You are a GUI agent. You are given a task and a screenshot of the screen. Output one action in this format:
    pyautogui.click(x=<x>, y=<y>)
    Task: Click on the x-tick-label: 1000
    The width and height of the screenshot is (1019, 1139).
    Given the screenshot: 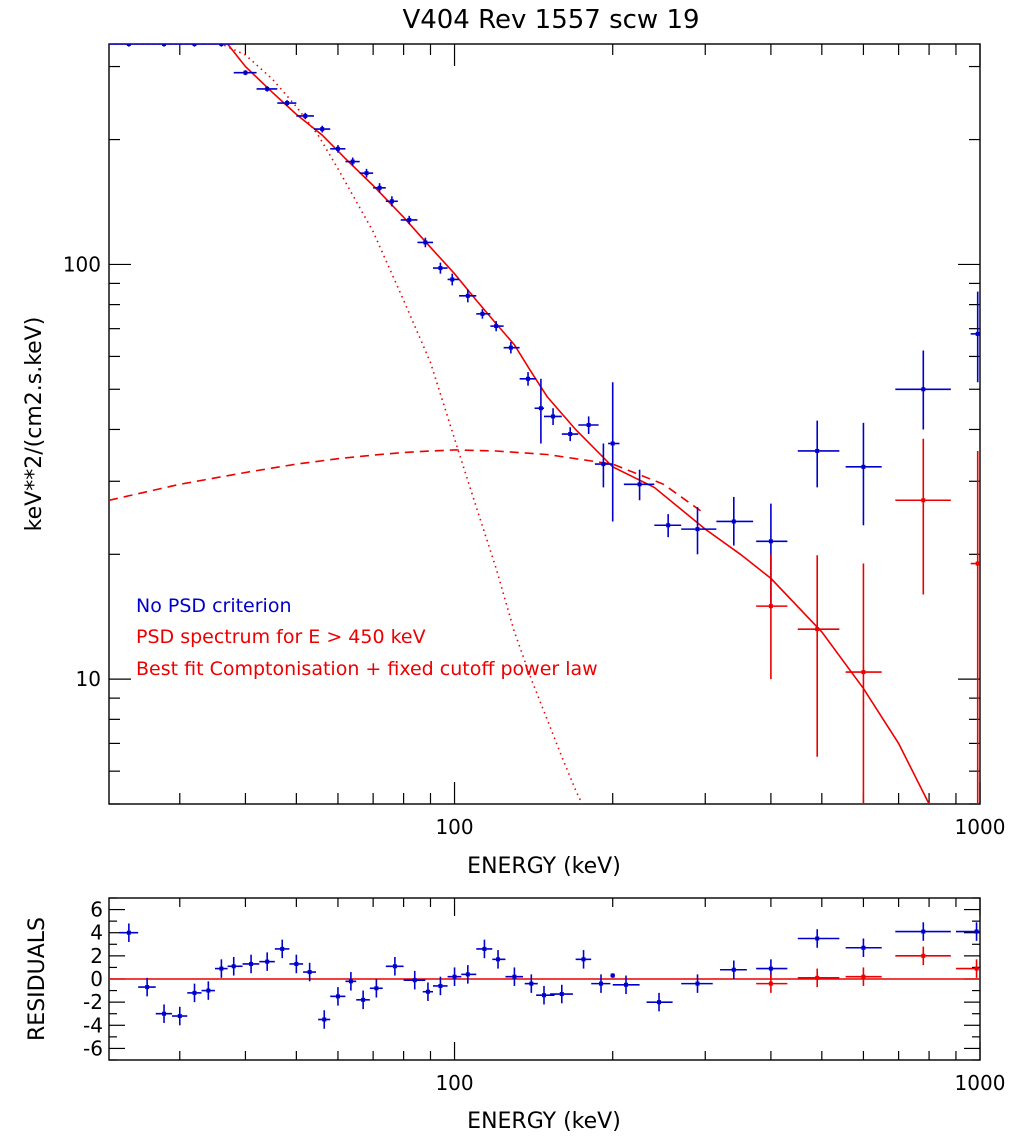 What is the action you would take?
    pyautogui.click(x=980, y=827)
    